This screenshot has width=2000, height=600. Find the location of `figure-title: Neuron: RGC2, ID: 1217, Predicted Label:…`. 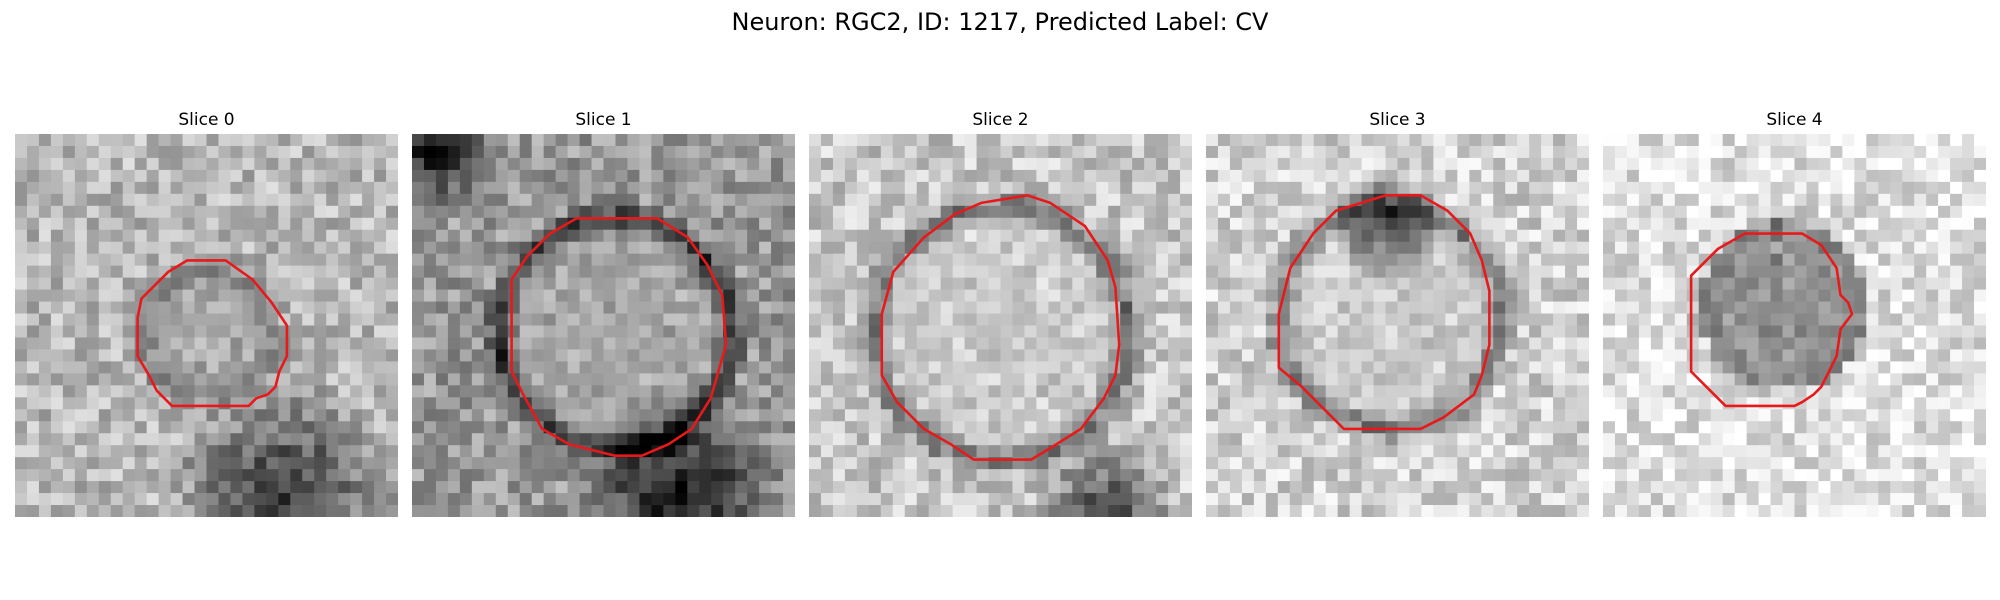

figure-title: Neuron: RGC2, ID: 1217, Predicted Label:… is located at coordinates (1000, 22).